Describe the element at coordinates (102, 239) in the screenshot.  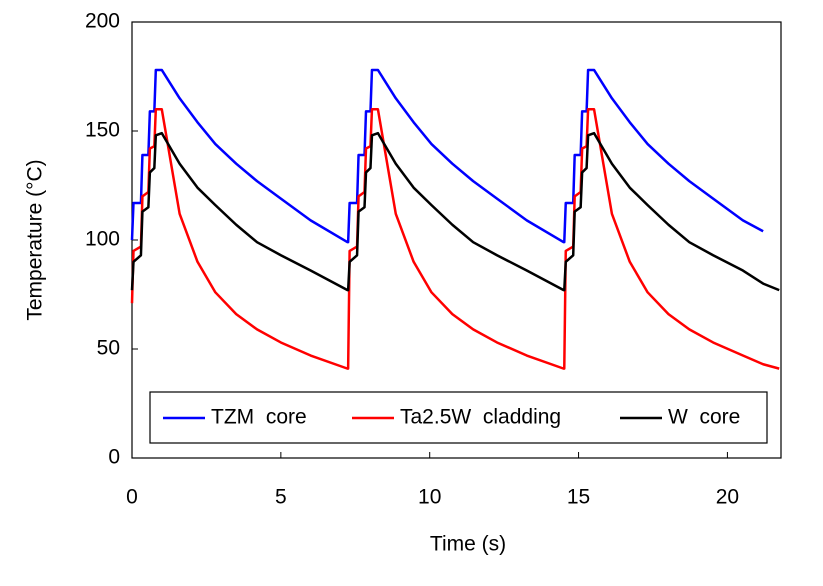
I see `y-tick-label: 100` at that location.